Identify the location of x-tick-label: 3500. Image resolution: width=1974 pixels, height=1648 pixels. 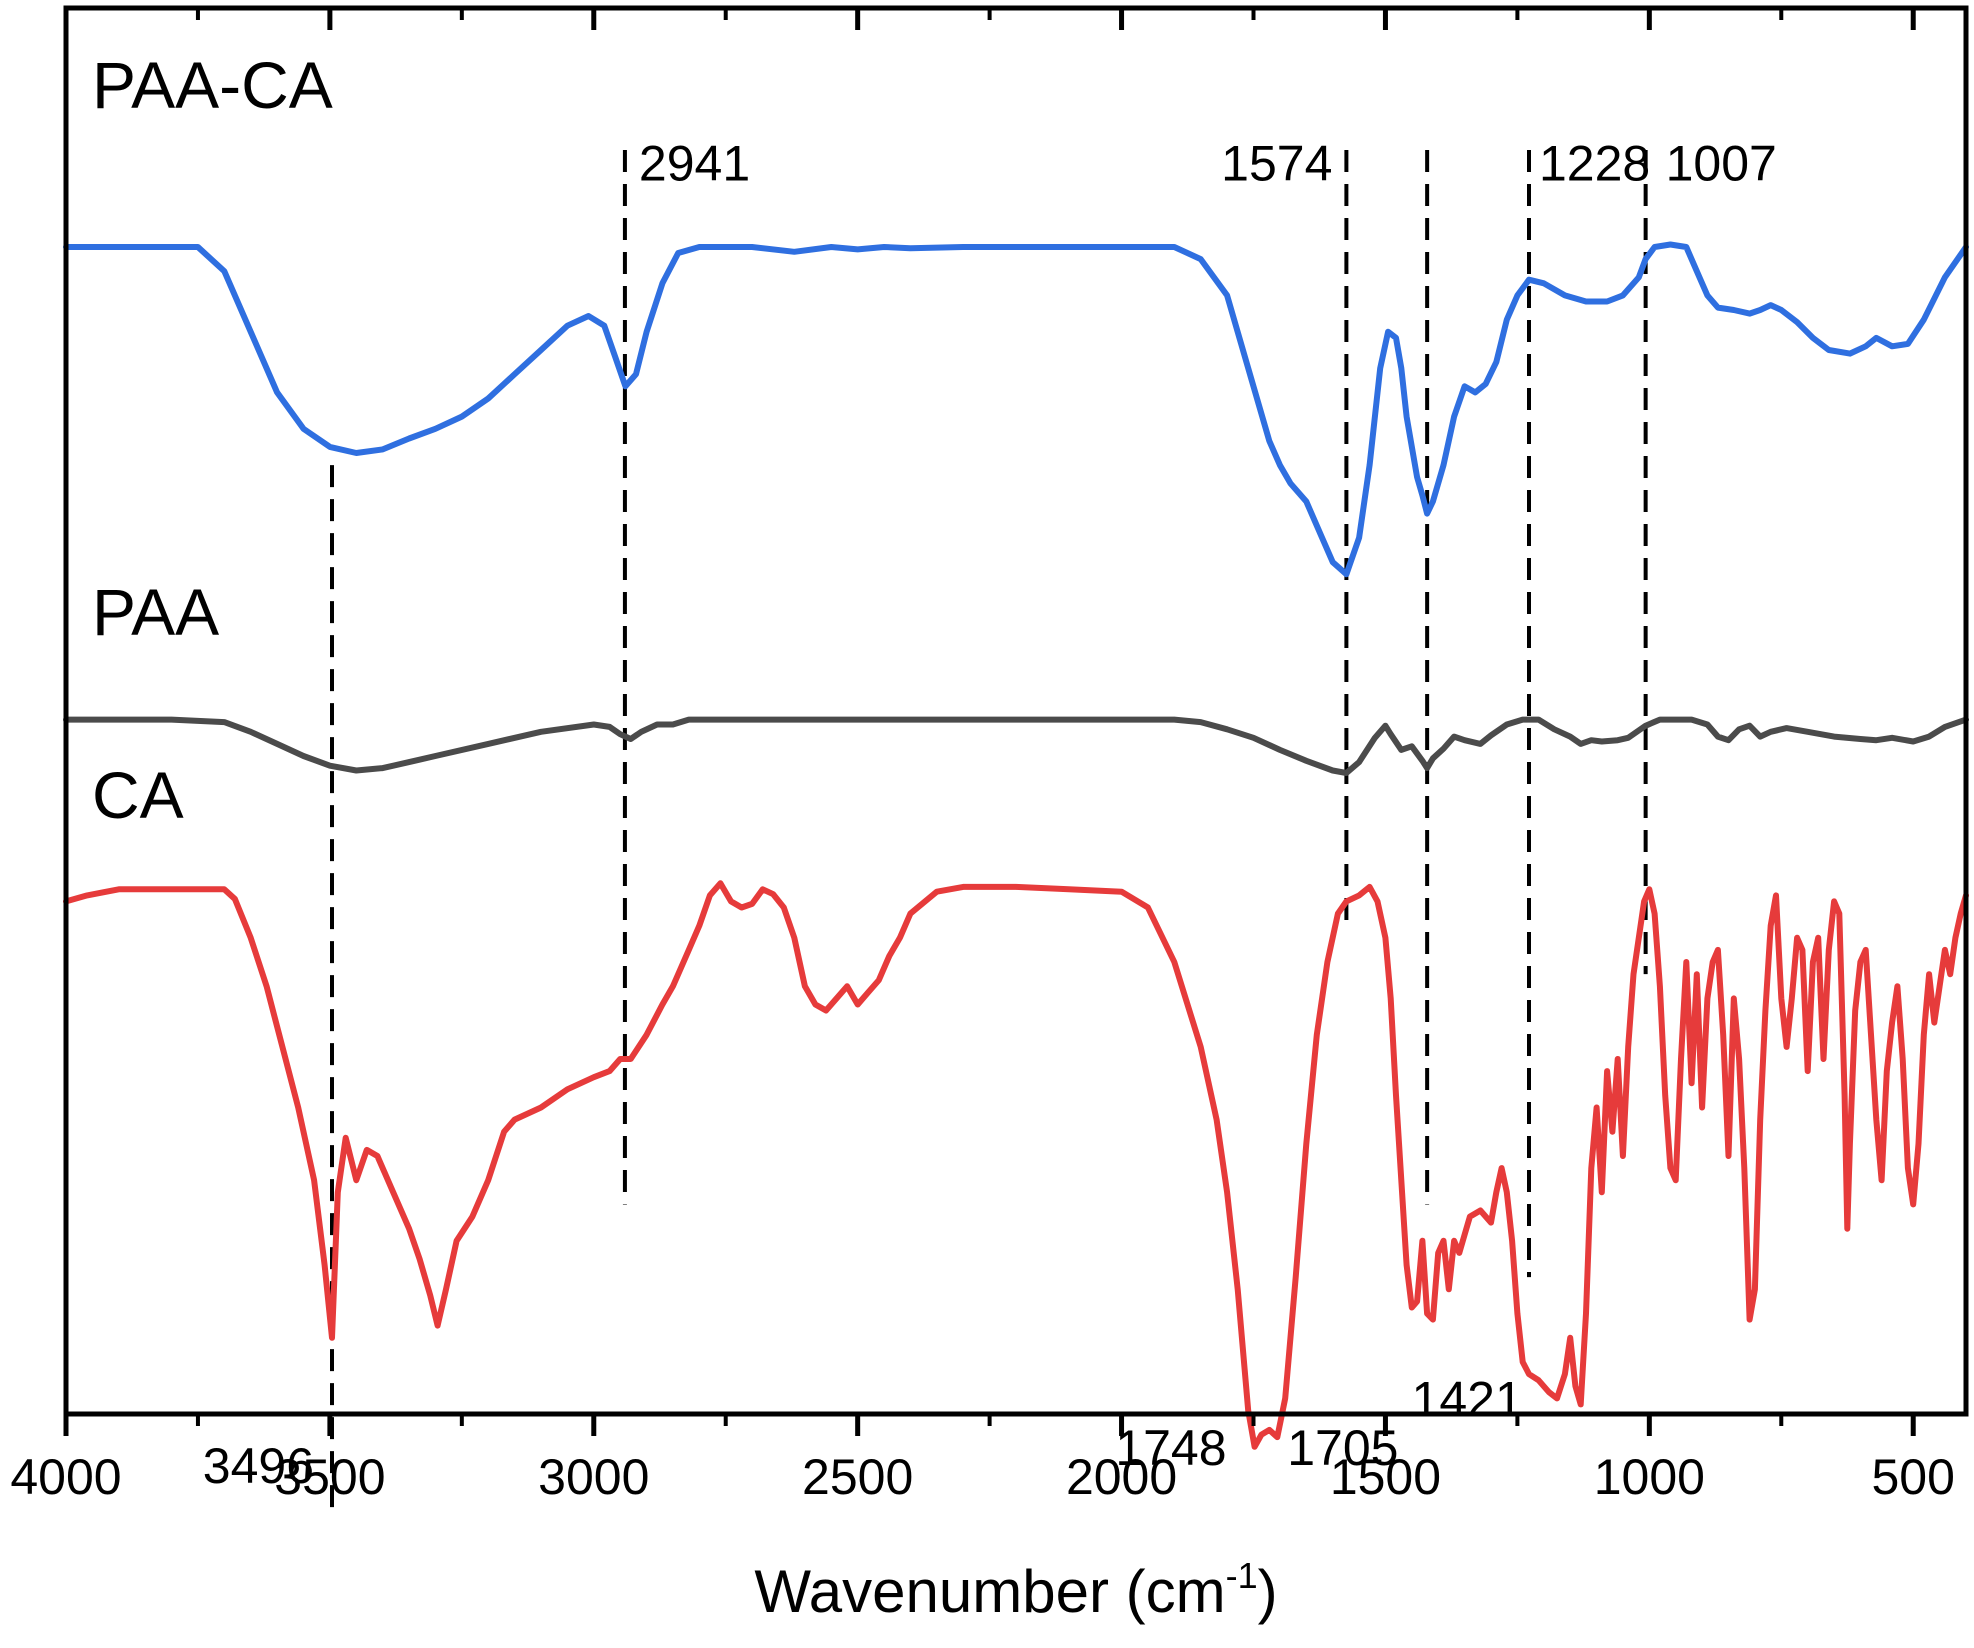
(329, 1477).